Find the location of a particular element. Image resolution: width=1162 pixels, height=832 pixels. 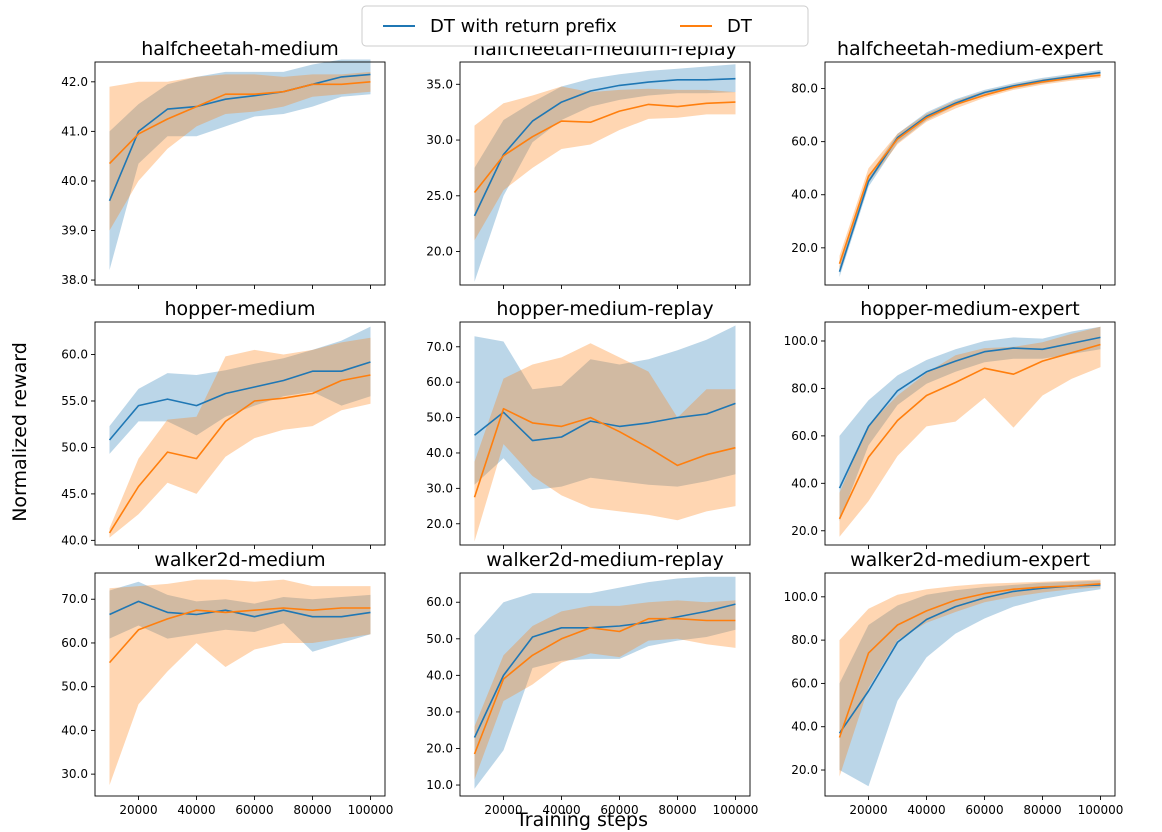

panel-7-ytick-label-3: 40.0 is located at coordinates (439, 675).